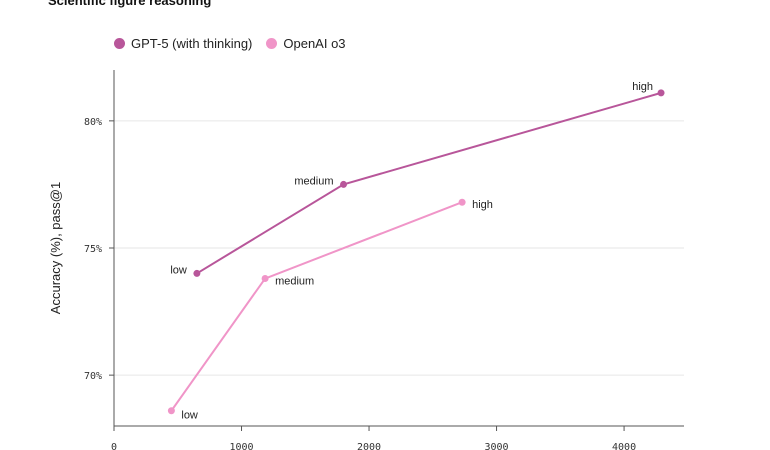 Image resolution: width=770 pixels, height=450 pixels. I want to click on legend-label-o3: OpenAI o3, so click(314, 43).